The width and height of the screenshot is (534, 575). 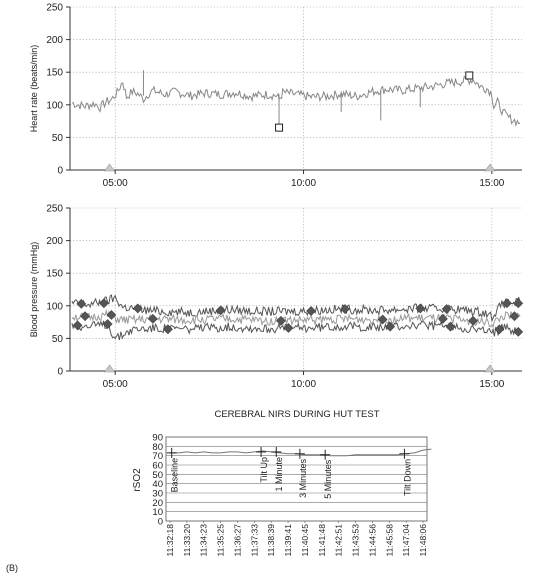 What do you see at coordinates (356, 540) in the screenshot?
I see `x-tick-label: 11:43:53` at bounding box center [356, 540].